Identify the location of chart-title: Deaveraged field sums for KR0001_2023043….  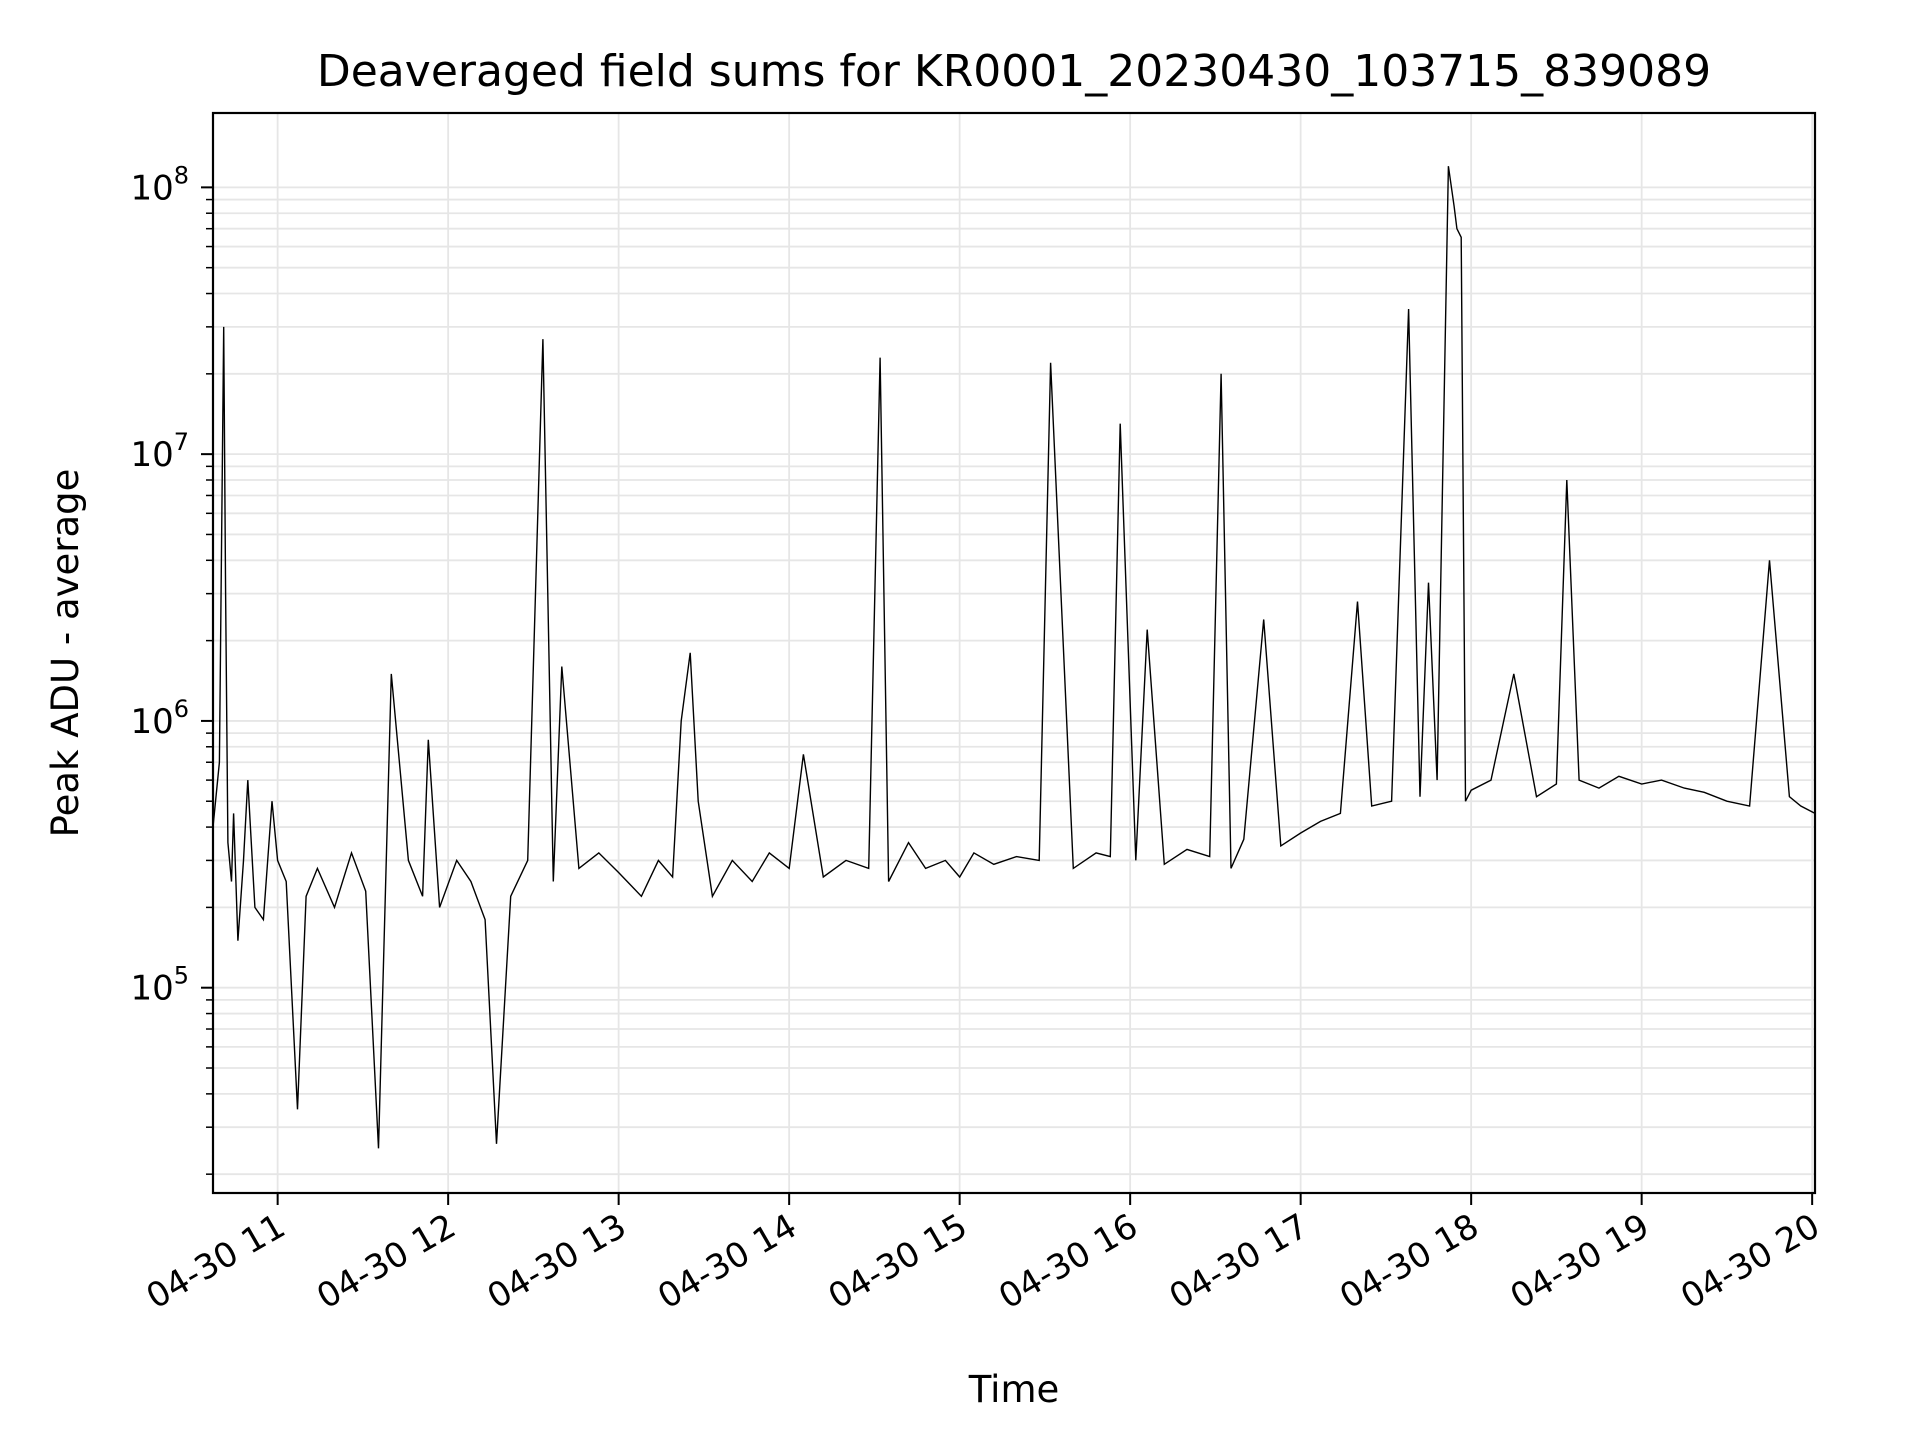
(1014, 71).